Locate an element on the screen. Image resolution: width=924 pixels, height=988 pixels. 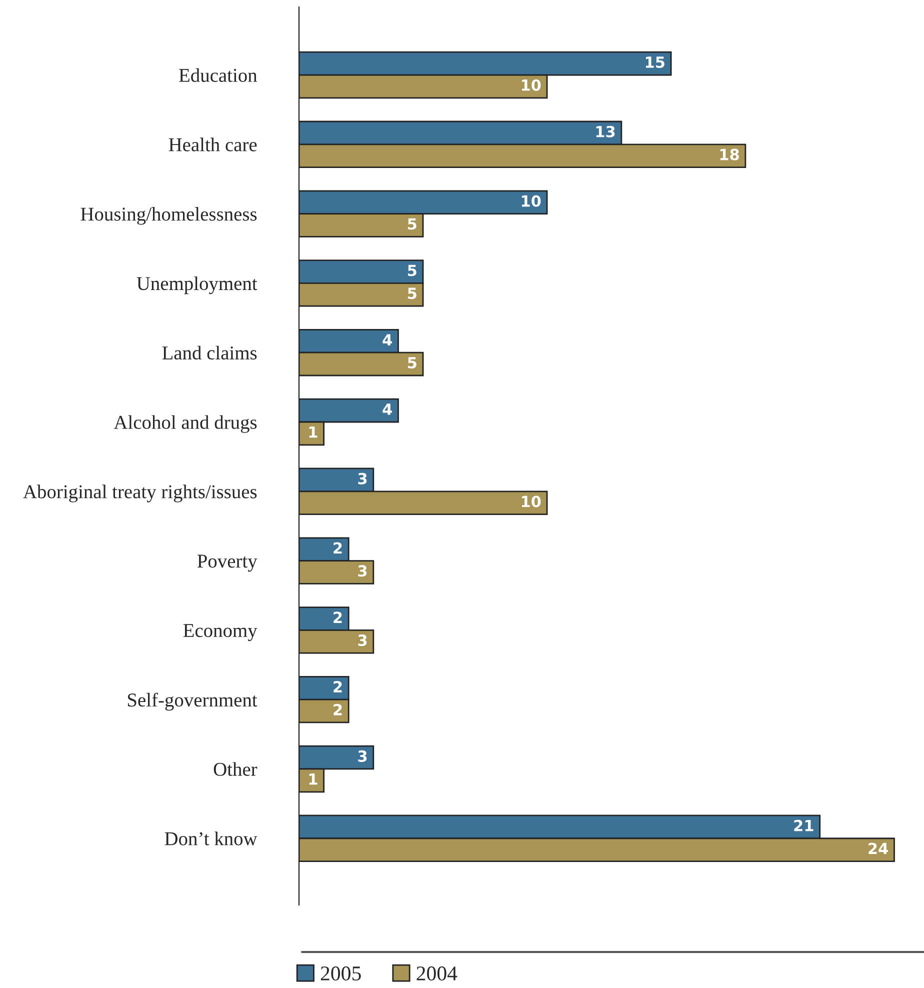
data-label: 21 is located at coordinates (804, 826).